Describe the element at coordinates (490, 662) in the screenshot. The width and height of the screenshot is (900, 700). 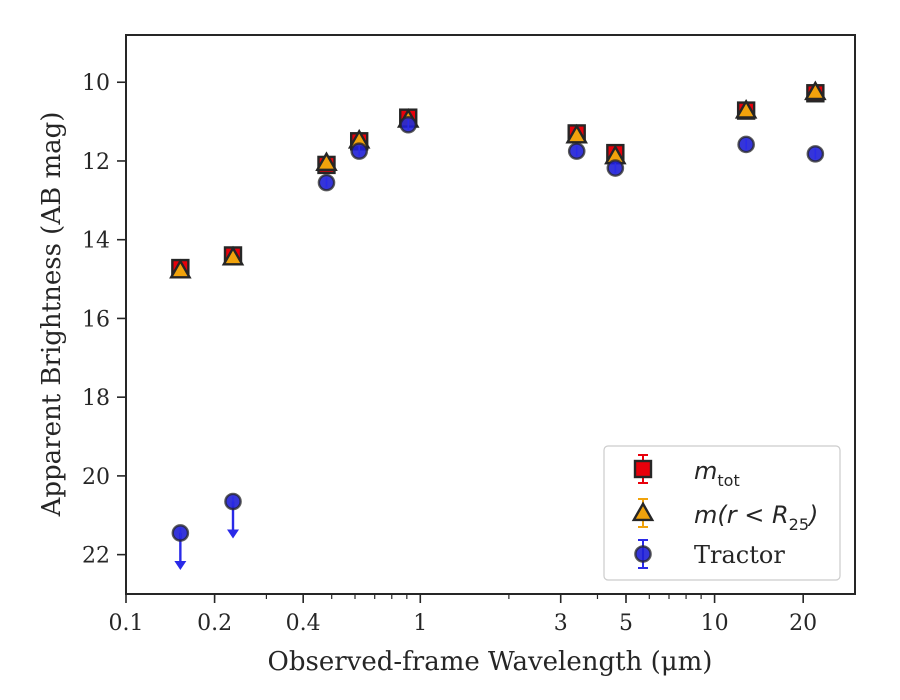
I see `x-axis-label: Observed-frame Wavelength (μm)` at that location.